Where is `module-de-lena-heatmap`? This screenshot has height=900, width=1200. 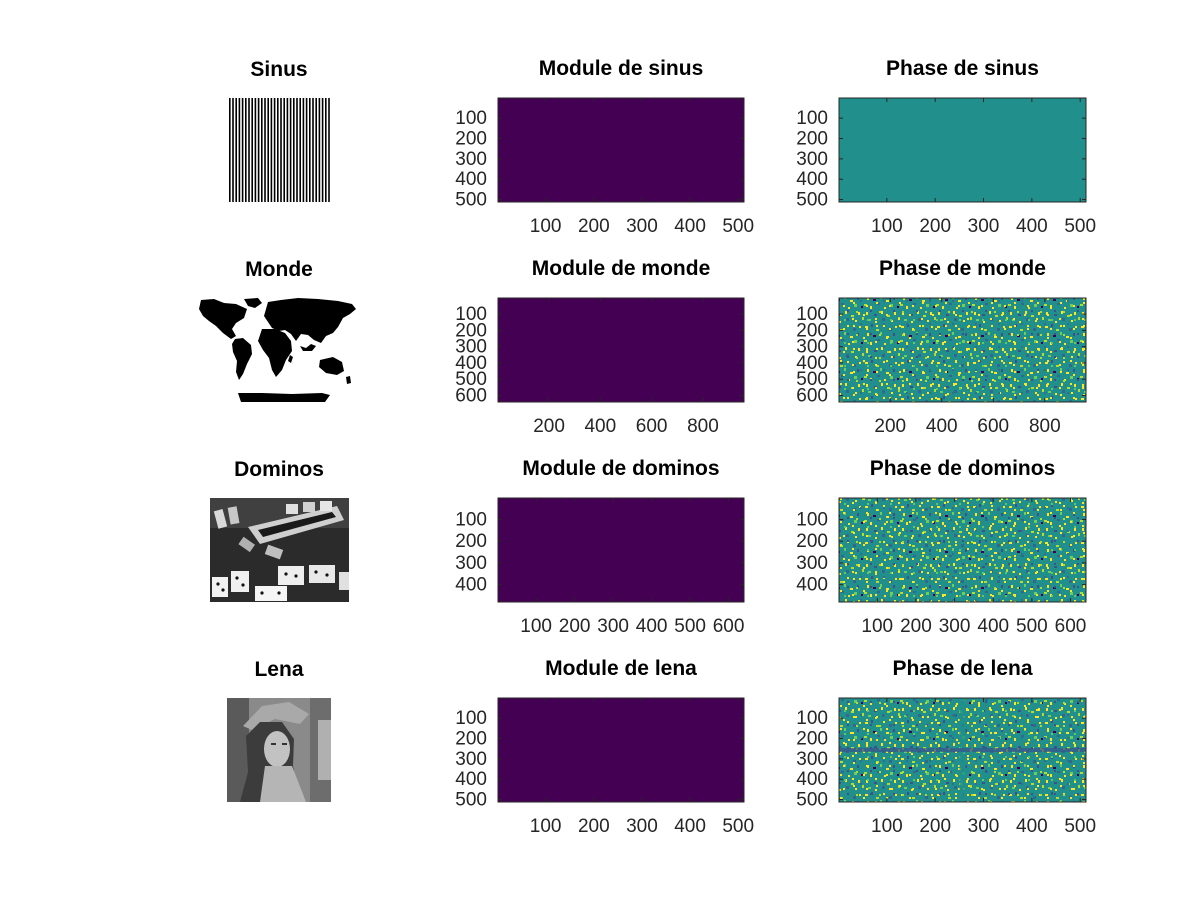 module-de-lena-heatmap is located at coordinates (621, 750).